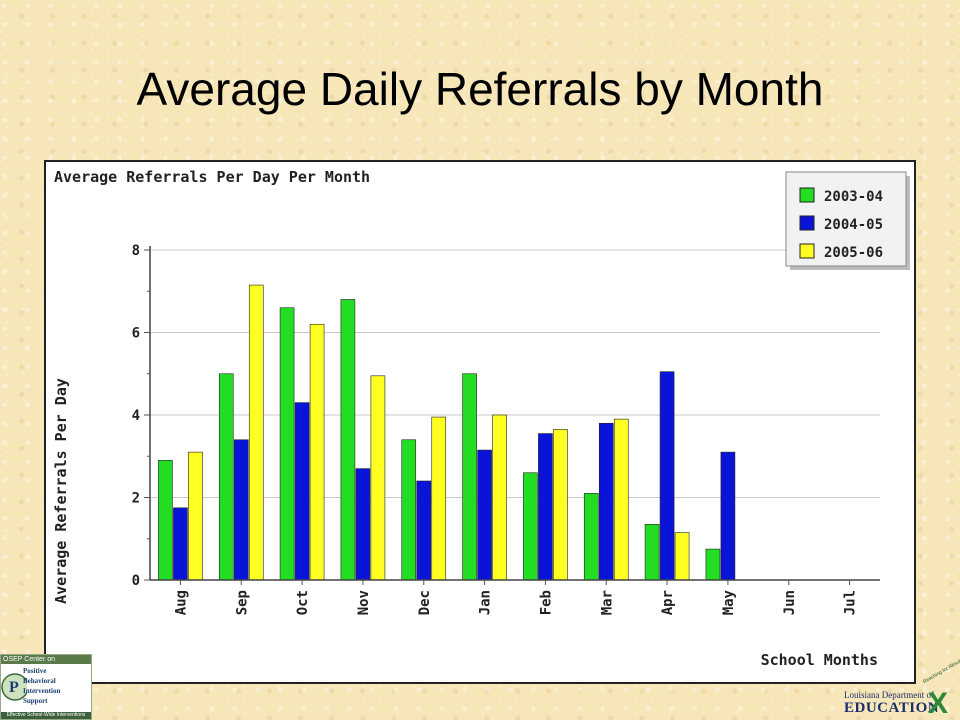  What do you see at coordinates (136, 499) in the screenshot?
I see `y-tick-label: 2` at bounding box center [136, 499].